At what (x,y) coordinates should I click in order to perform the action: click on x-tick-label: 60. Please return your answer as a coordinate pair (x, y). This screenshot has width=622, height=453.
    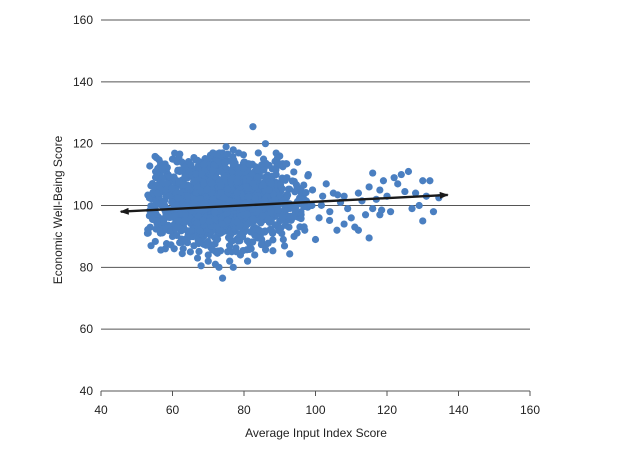
    Looking at the image, I should click on (173, 410).